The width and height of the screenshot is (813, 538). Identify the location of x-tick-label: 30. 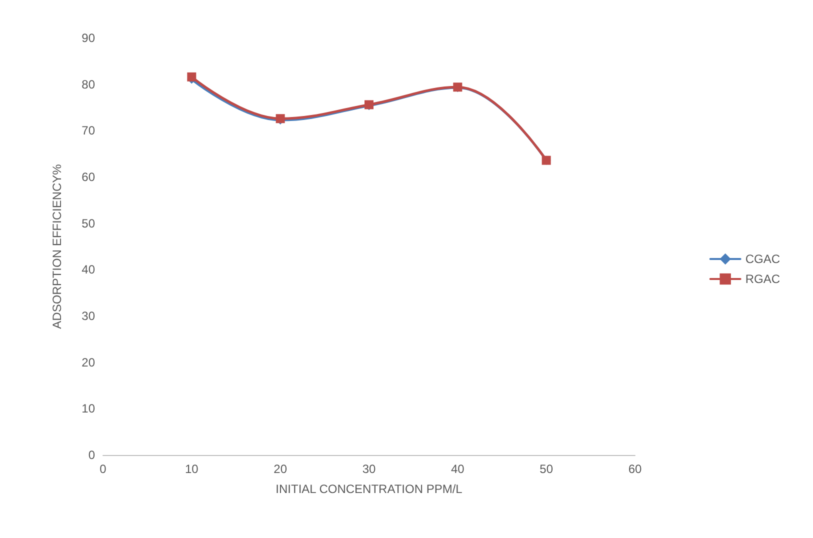
(369, 469).